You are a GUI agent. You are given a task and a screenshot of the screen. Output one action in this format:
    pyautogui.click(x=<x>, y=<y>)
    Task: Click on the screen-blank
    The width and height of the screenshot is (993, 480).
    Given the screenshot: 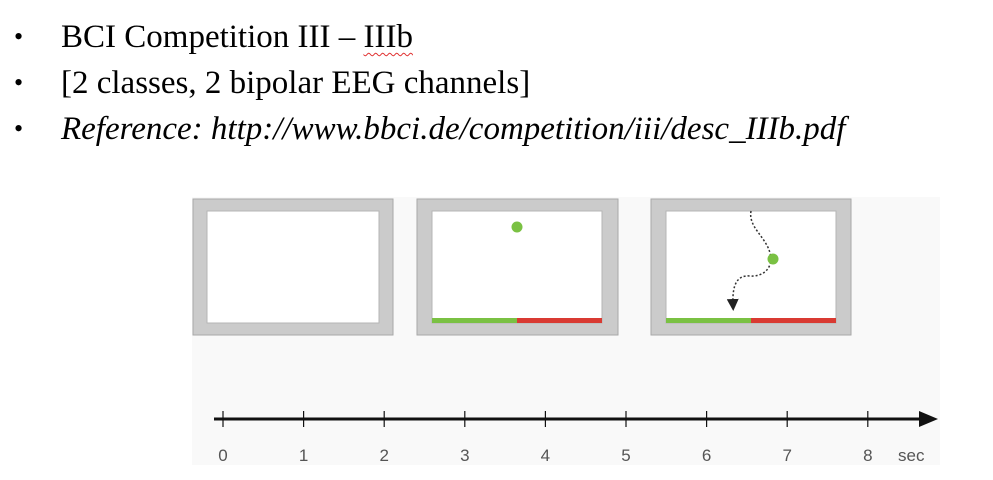 What is the action you would take?
    pyautogui.click(x=293, y=267)
    